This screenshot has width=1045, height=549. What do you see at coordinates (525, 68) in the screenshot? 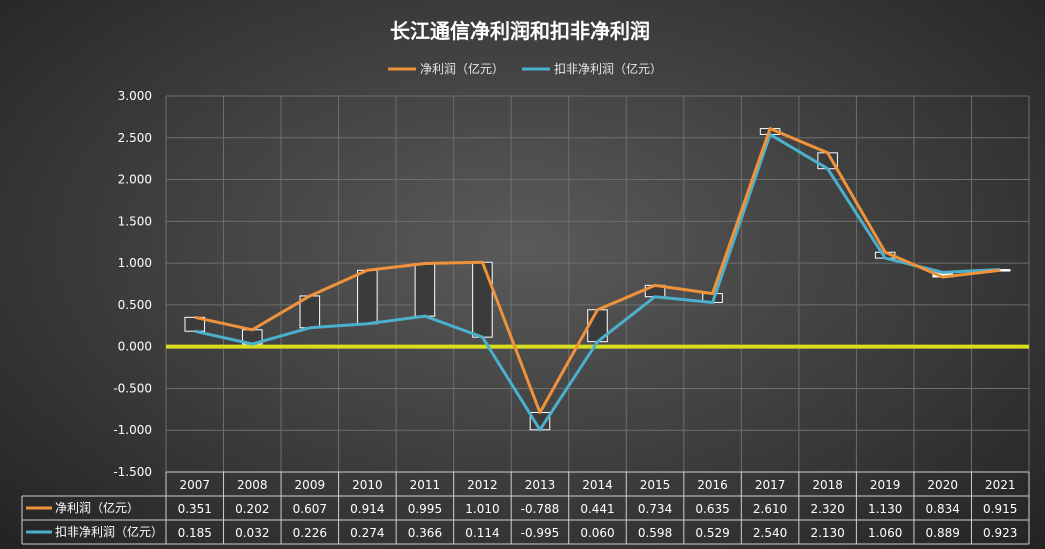
I see `legend: 净利润（亿元） 扣非净利润（亿元）` at bounding box center [525, 68].